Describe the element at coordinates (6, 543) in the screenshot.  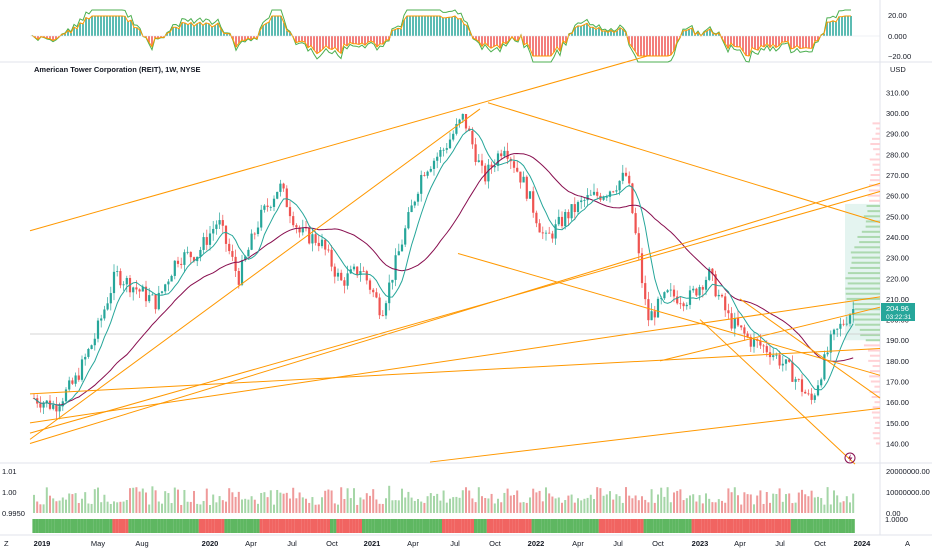
I see `corner-z-button: Z` at that location.